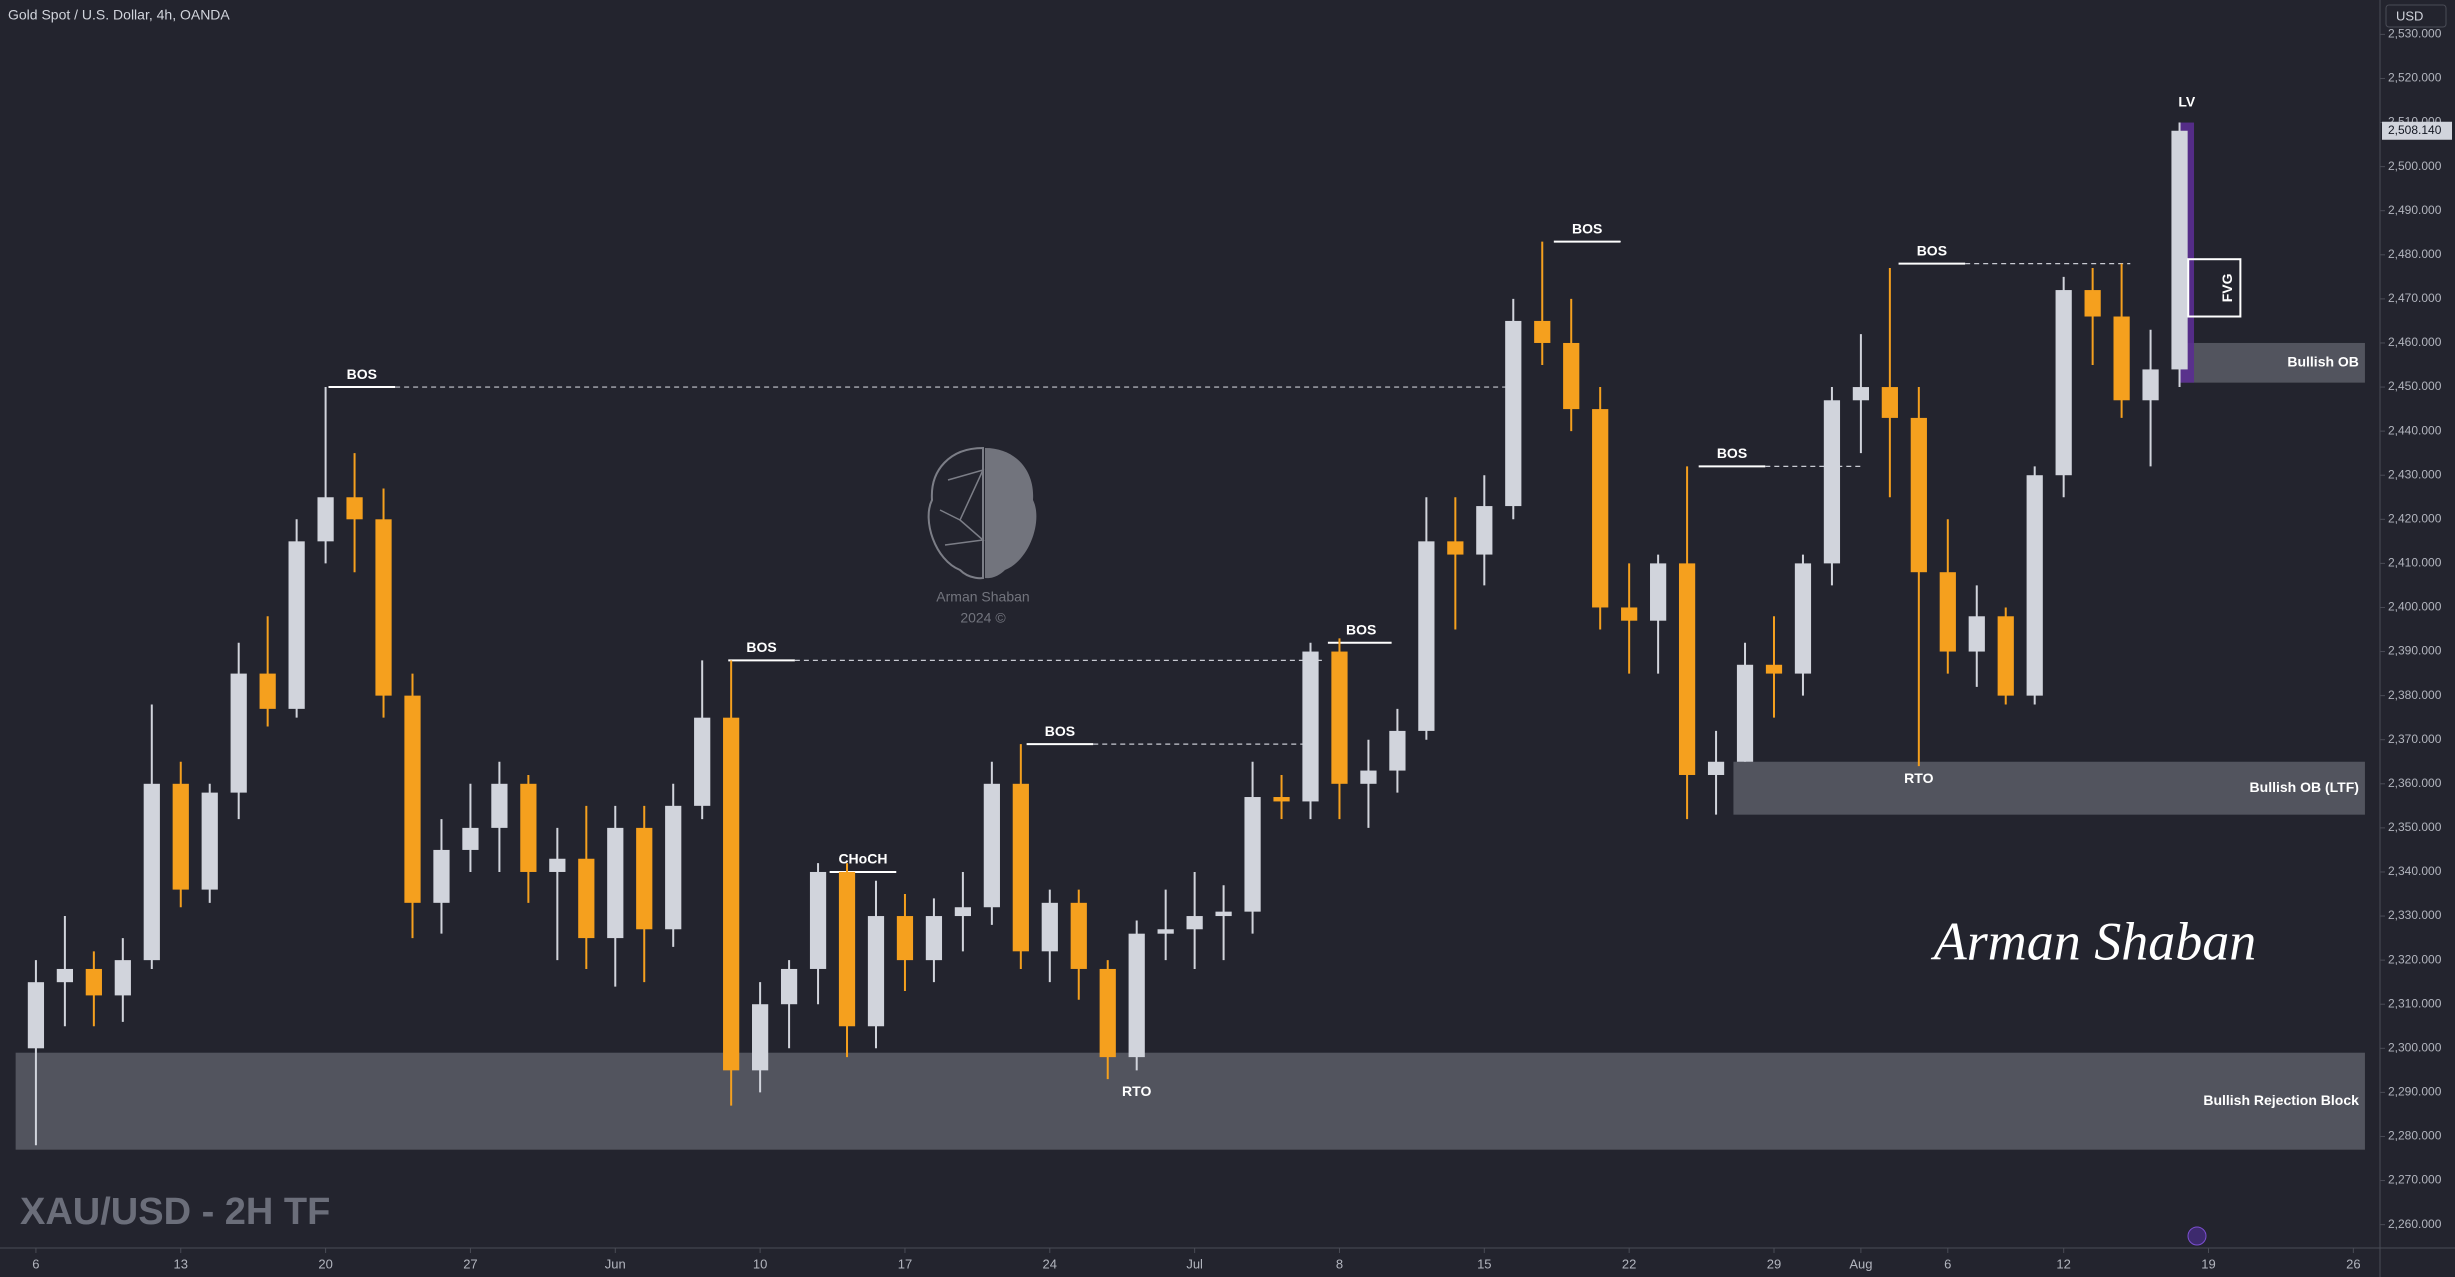  Describe the element at coordinates (862, 859) in the screenshot. I see `structure-label: CHoCH` at that location.